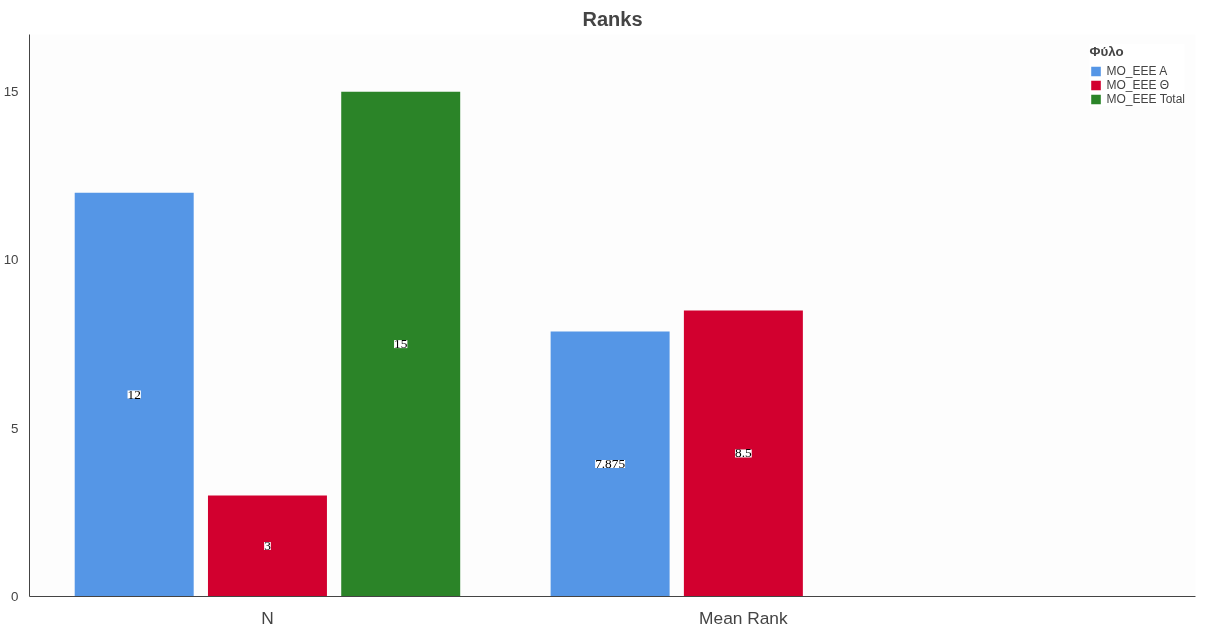  What do you see at coordinates (11, 260) in the screenshot?
I see `y-tick-label: 10` at bounding box center [11, 260].